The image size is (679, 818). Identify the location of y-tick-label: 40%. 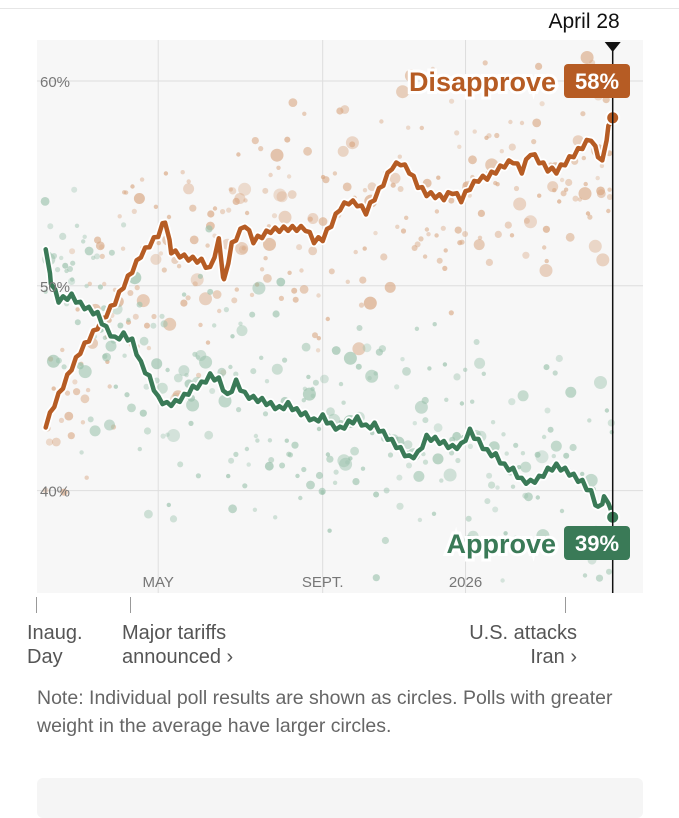
(55, 492).